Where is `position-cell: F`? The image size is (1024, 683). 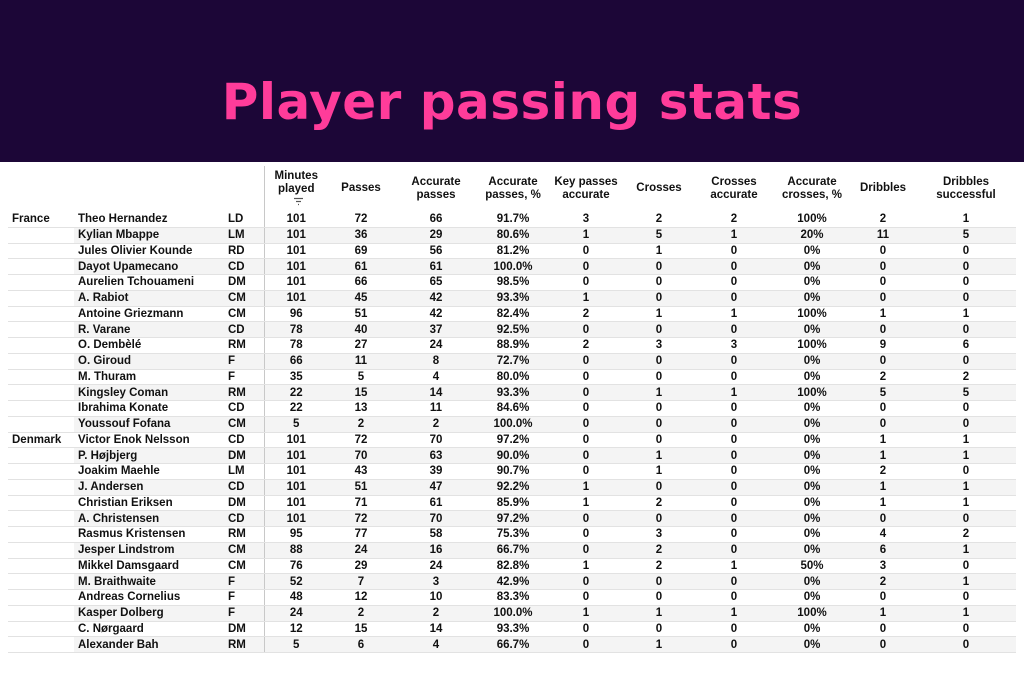 position-cell: F is located at coordinates (245, 597).